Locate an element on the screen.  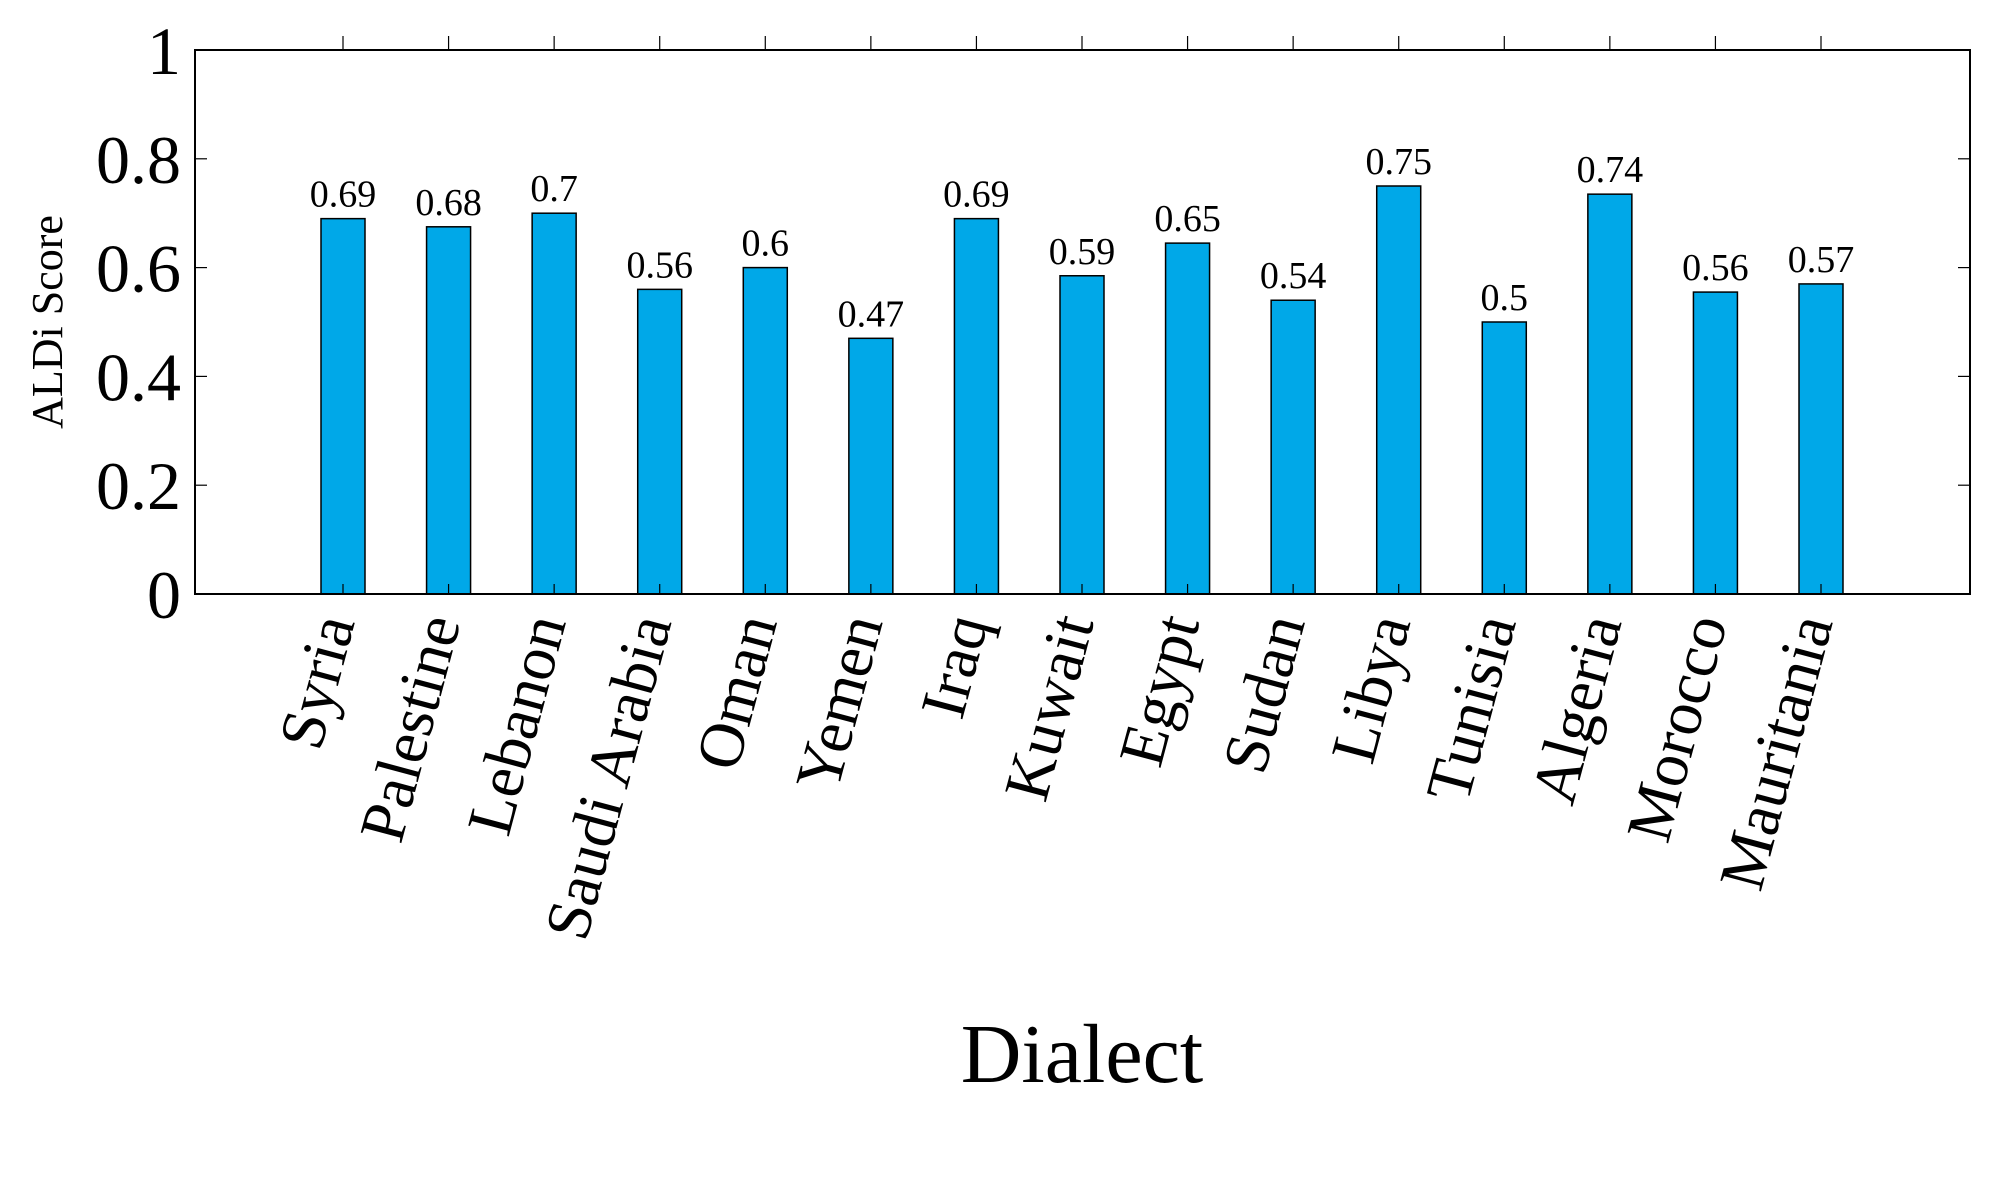
bar-libya is located at coordinates (1398, 390).